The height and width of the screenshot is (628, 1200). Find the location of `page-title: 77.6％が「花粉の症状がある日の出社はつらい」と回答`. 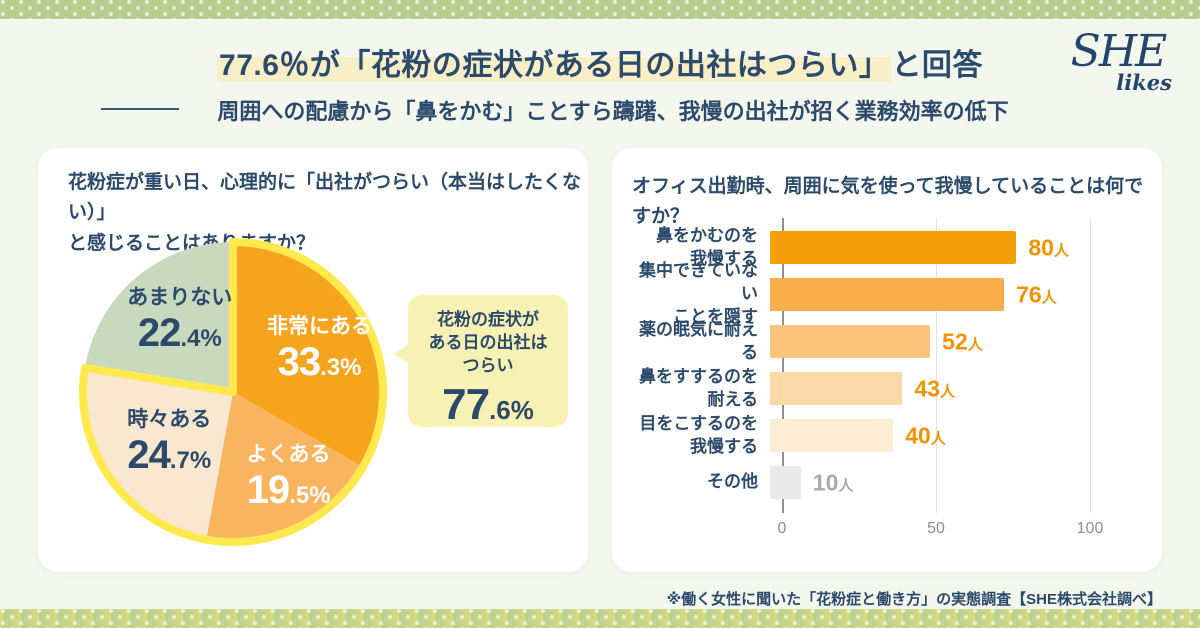

page-title: 77.6％が「花粉の症状がある日の出社はつらい」と回答 is located at coordinates (600, 62).